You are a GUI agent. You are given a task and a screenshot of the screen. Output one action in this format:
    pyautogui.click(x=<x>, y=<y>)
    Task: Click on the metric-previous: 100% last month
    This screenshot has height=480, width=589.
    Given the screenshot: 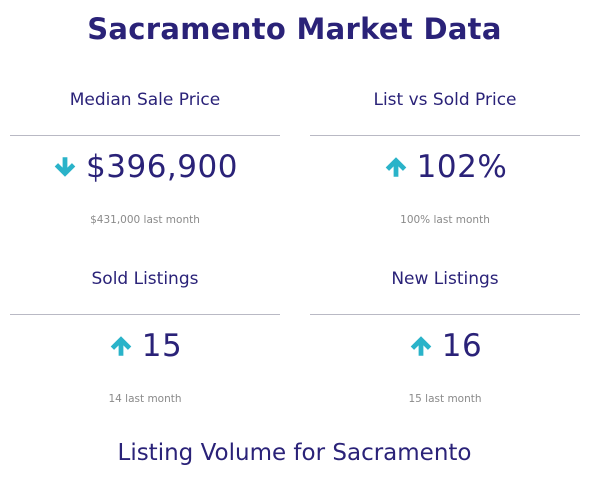 What is the action you would take?
    pyautogui.click(x=445, y=220)
    